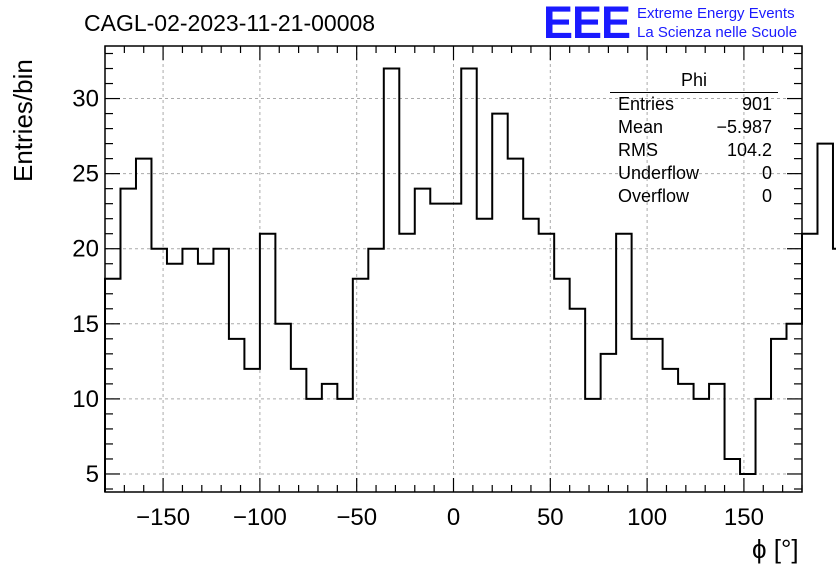 The width and height of the screenshot is (836, 572). What do you see at coordinates (647, 517) in the screenshot?
I see `x-tick-label: 100` at bounding box center [647, 517].